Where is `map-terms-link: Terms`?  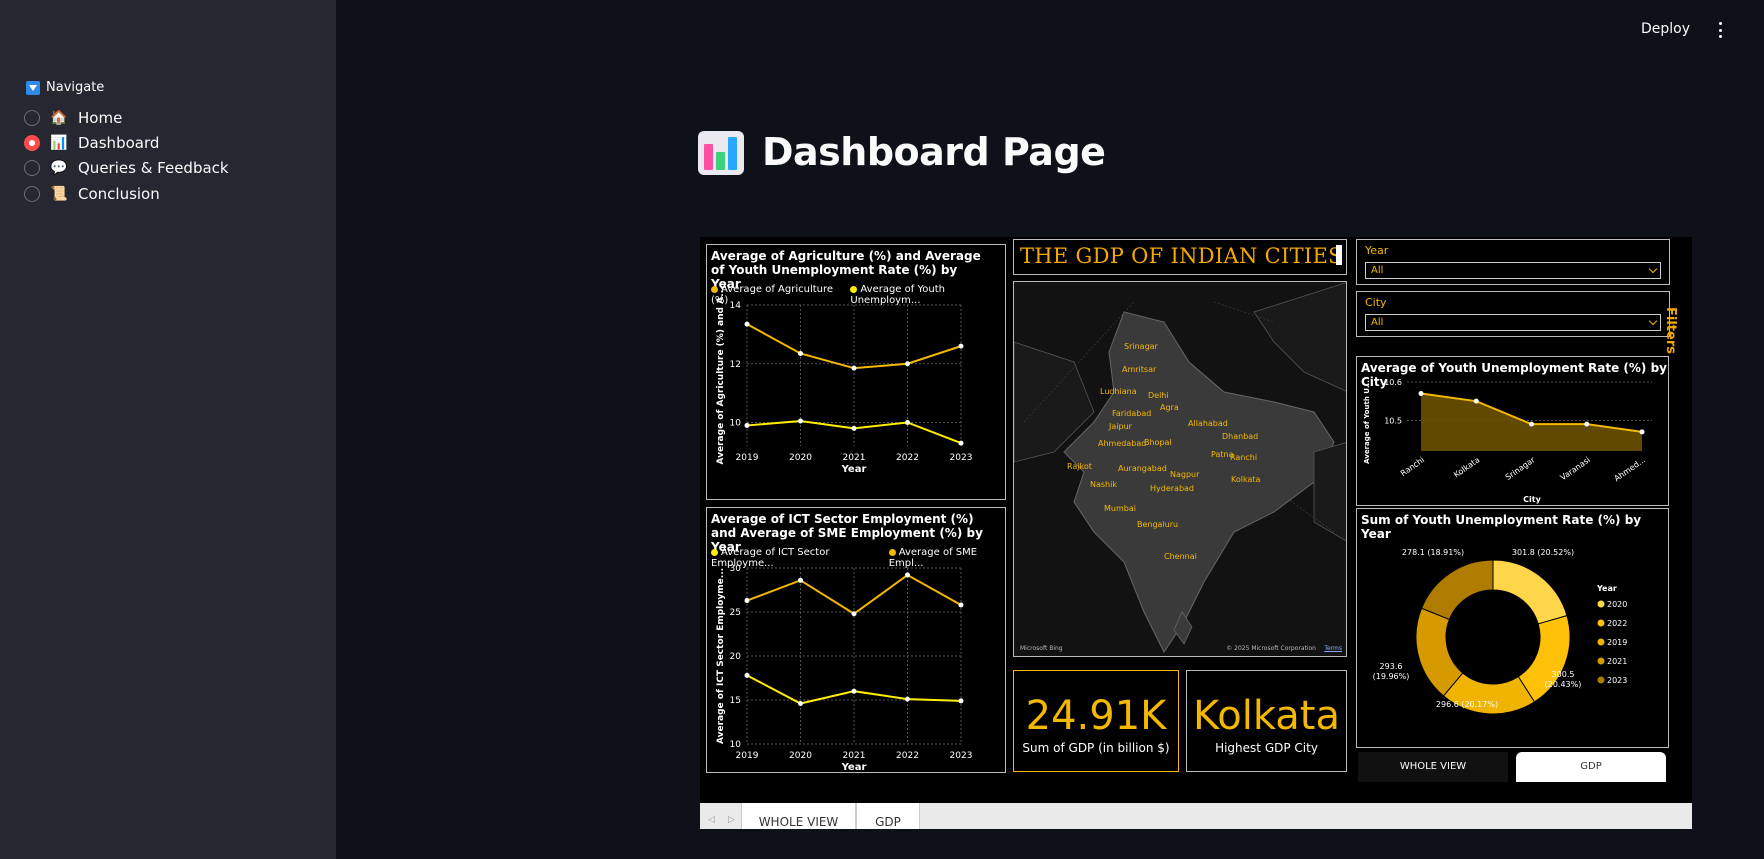
map-terms-link: Terms is located at coordinates (1333, 648).